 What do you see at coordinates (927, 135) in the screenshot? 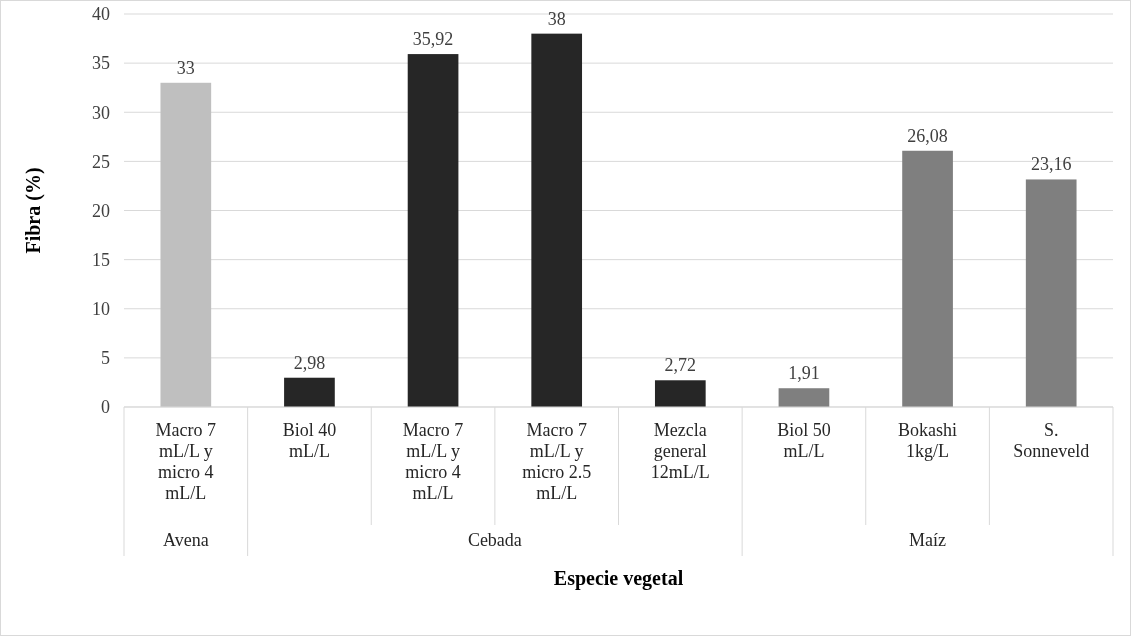
I see `data-label: 26,08` at bounding box center [927, 135].